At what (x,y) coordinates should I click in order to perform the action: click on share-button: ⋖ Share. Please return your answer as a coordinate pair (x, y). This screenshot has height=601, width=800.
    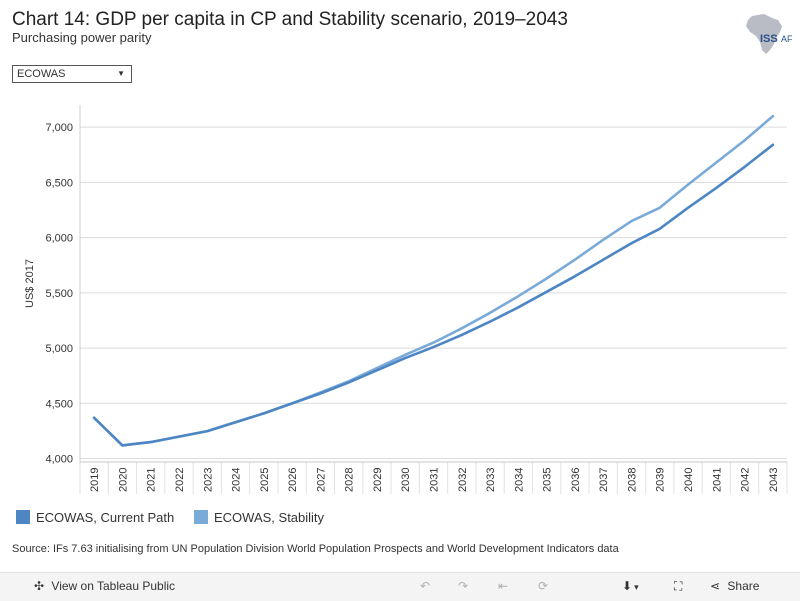
    Looking at the image, I should click on (734, 586).